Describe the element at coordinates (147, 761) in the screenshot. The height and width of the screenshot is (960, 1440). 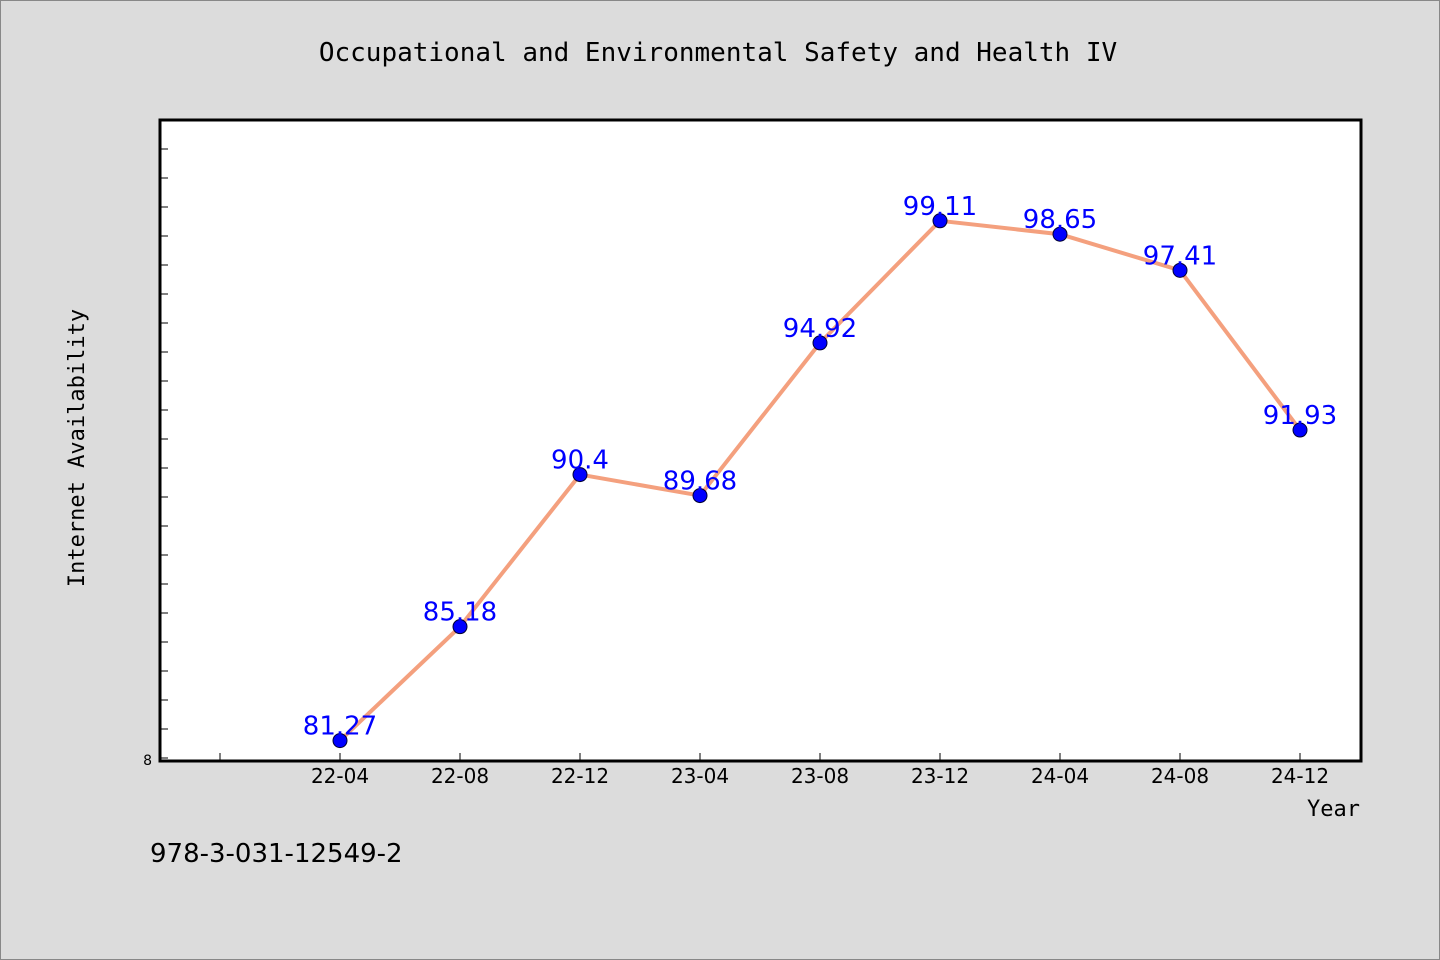
I see `y-tick-label: 8` at that location.